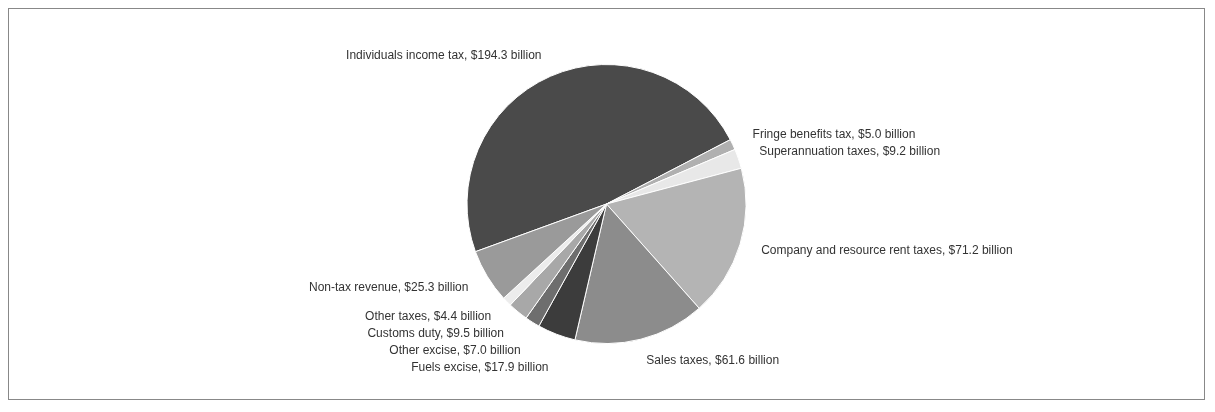 The width and height of the screenshot is (1215, 412). Describe the element at coordinates (455, 350) in the screenshot. I see `slice-label: Other excise, $7.0 billion` at that location.